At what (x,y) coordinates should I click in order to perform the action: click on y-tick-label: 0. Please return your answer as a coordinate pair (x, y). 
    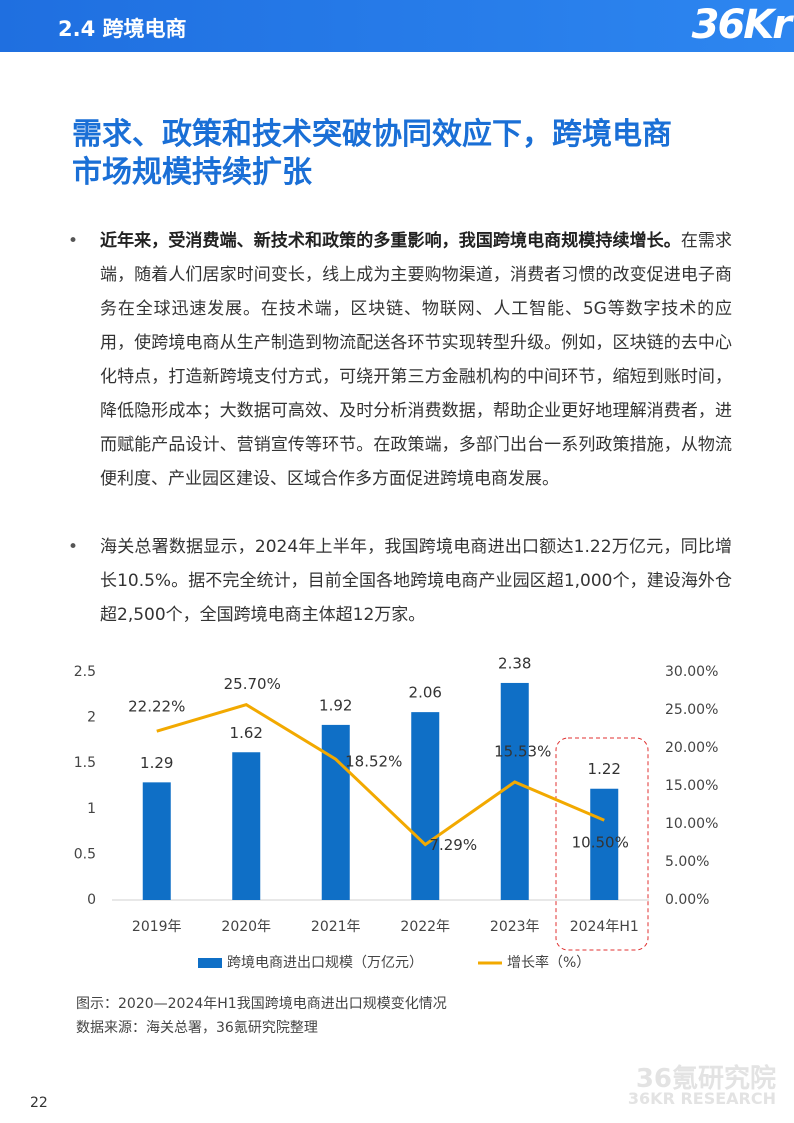
    Looking at the image, I should click on (91, 900).